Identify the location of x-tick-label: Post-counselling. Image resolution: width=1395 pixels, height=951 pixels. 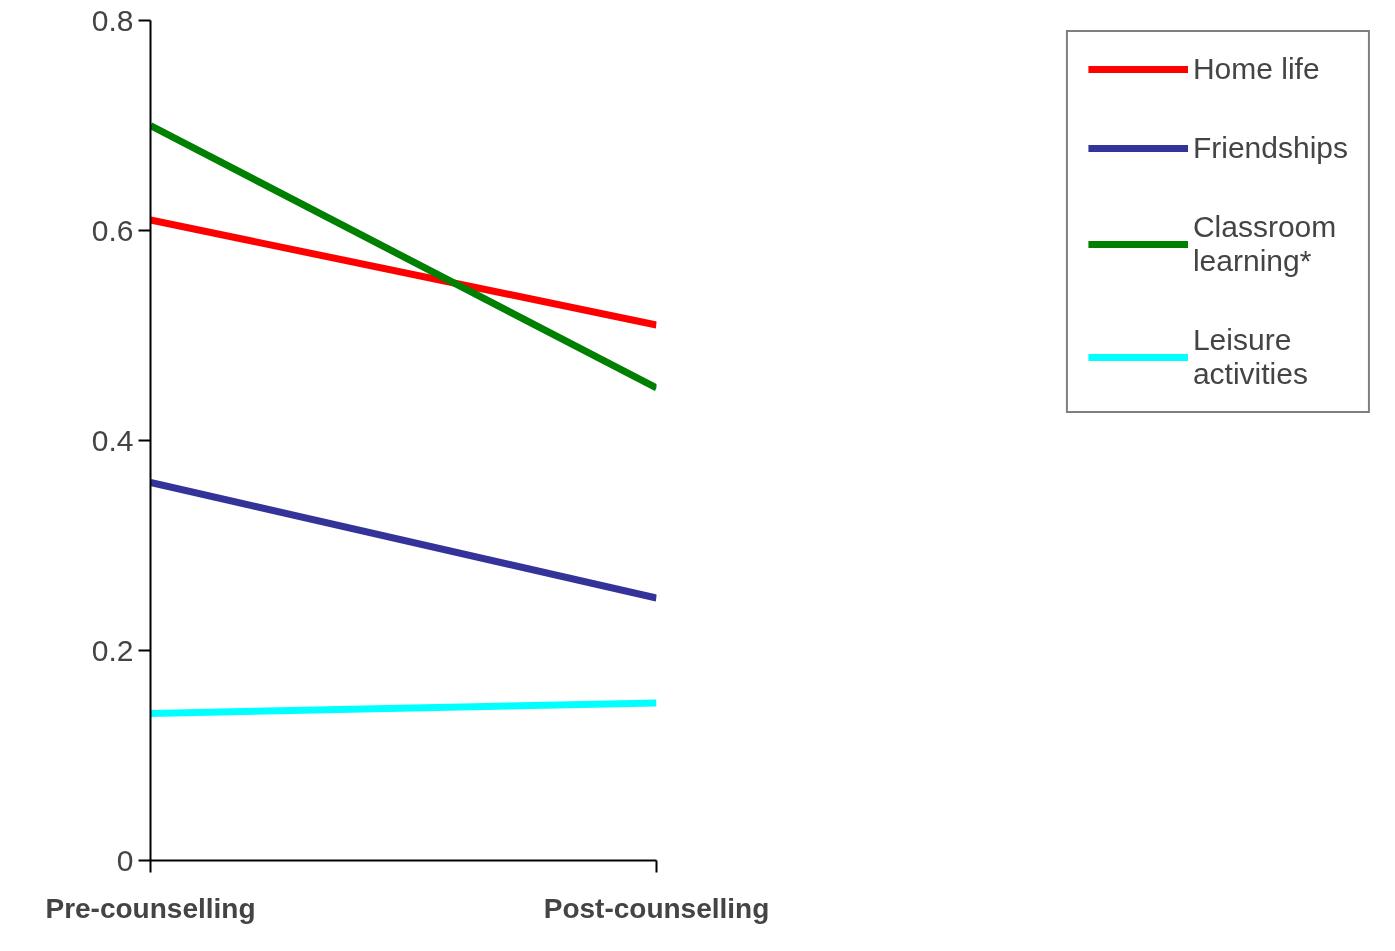
(656, 908).